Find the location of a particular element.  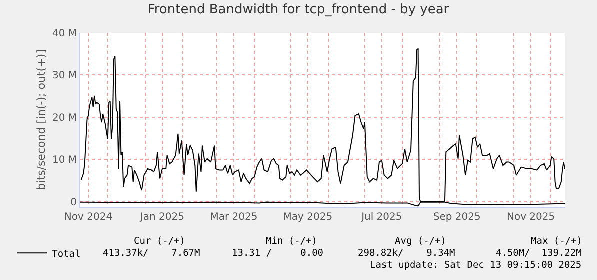

x-tick-label: Mar 2025 is located at coordinates (234, 217).